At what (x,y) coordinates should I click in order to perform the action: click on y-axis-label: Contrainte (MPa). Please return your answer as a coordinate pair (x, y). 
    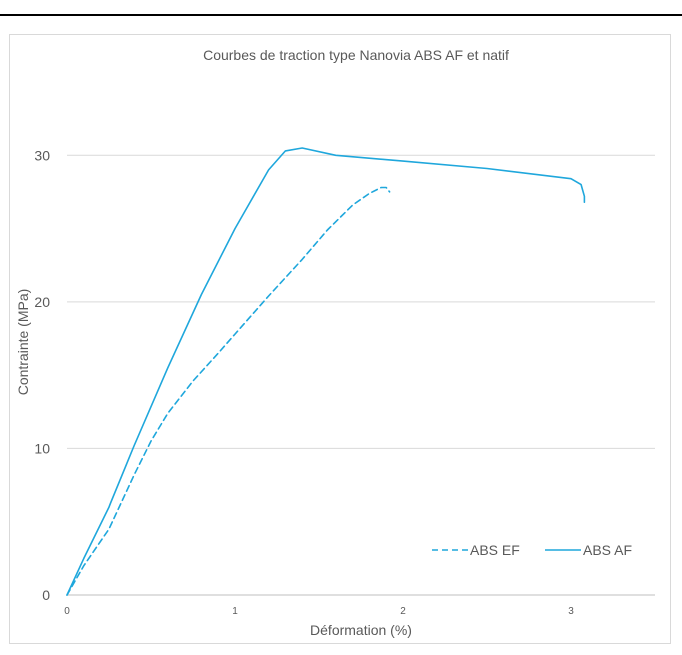
    Looking at the image, I should click on (23, 342).